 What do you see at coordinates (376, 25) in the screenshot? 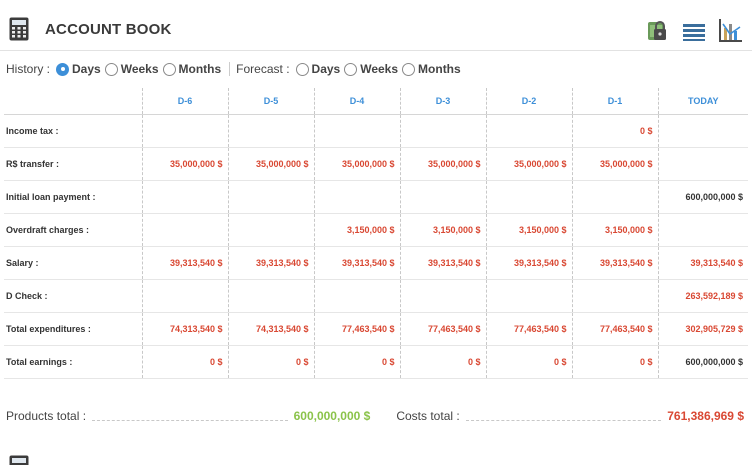
I see `header-bar: ACCOUNT BOOK` at bounding box center [376, 25].